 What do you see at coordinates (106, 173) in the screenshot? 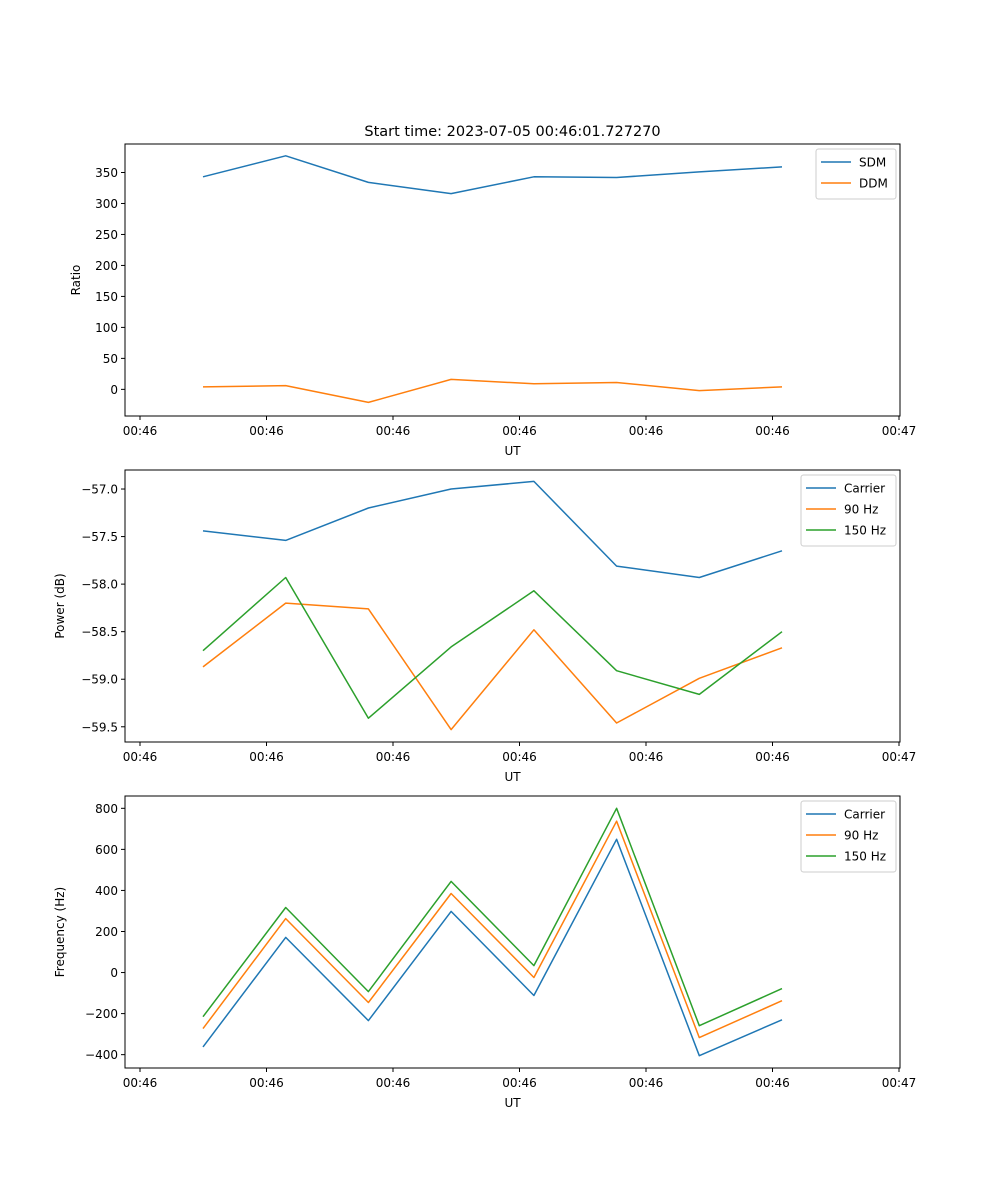
I see `y-tick-label: 350` at bounding box center [106, 173].